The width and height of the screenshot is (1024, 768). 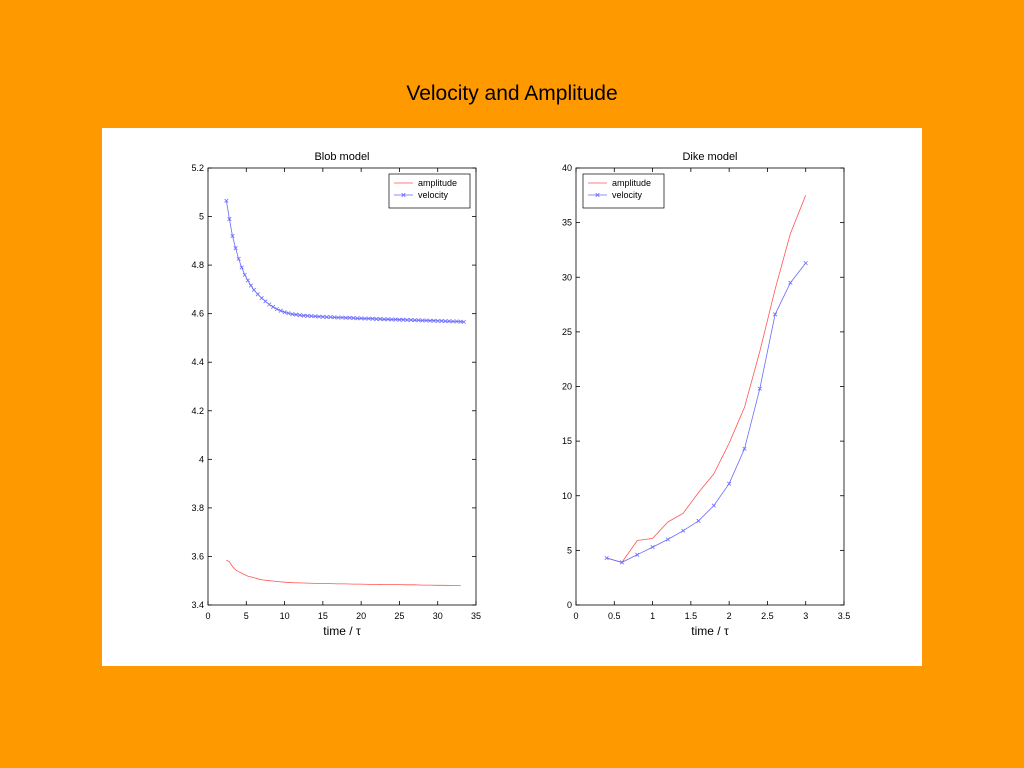 I want to click on blob-ytick-label: 3.8, so click(x=197, y=508).